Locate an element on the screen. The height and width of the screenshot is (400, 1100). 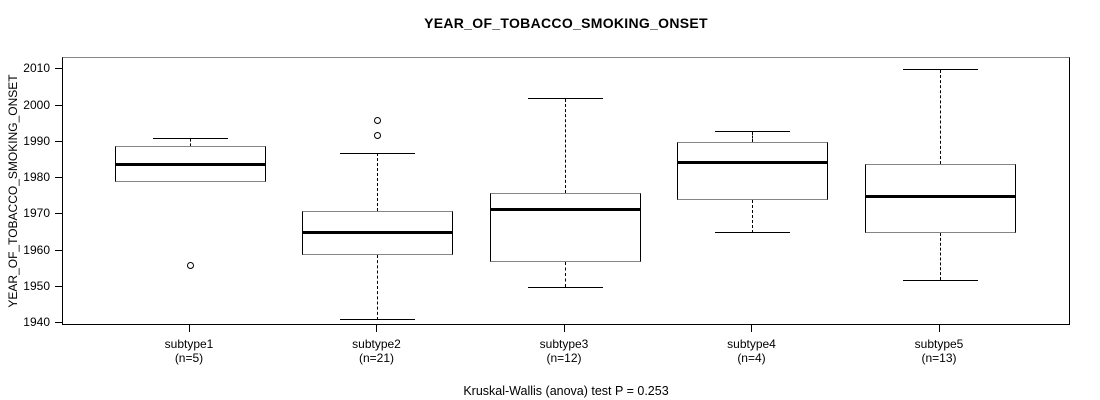
y-tick-label: 2000 is located at coordinates (36, 104).